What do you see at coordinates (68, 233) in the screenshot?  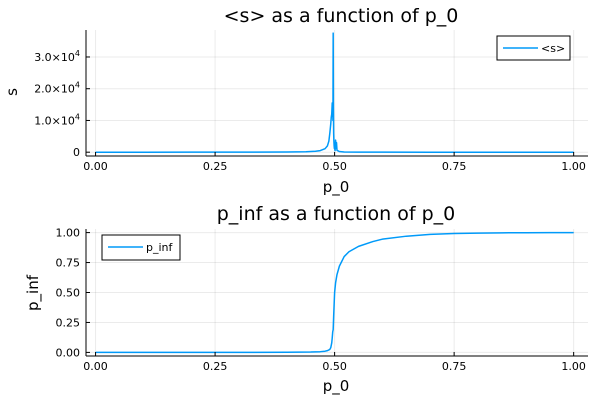 I see `bottom-y-tick-label: 1.00` at bounding box center [68, 233].